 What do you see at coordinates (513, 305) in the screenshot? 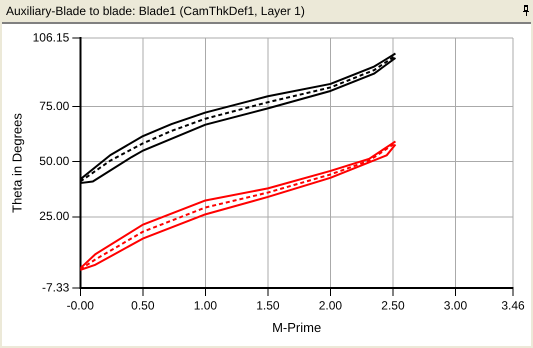
I see `x-tick-label: 3.46` at bounding box center [513, 305].